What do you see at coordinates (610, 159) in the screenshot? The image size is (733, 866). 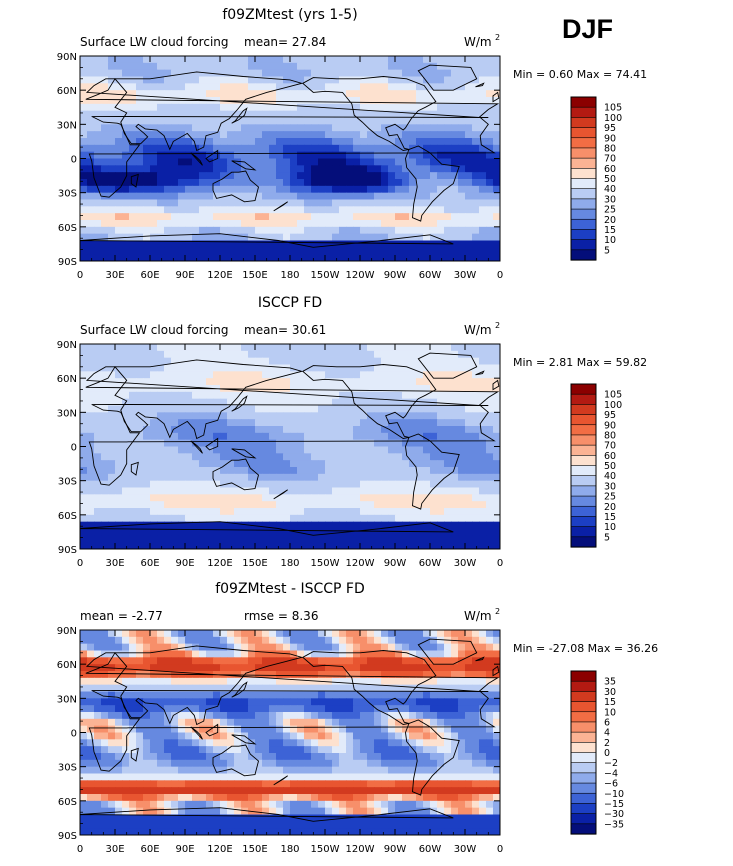 I see `colorbar-label: 70` at bounding box center [610, 159].